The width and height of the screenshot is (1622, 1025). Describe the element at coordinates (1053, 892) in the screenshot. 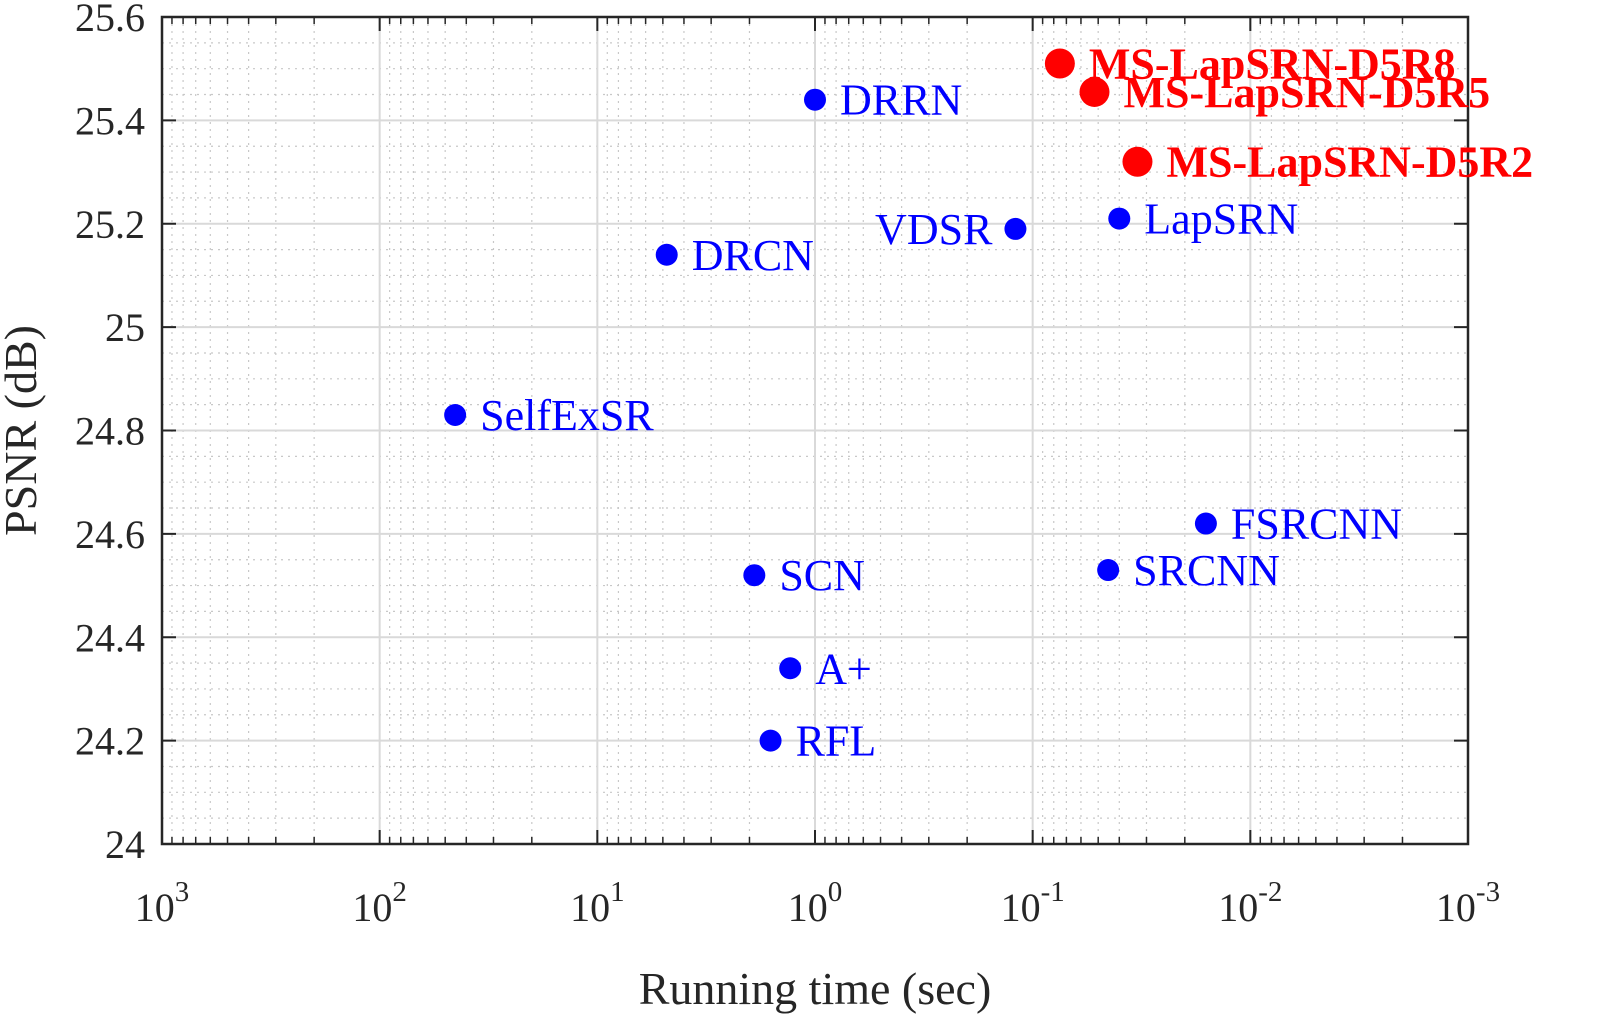

I see `x-tick-exponent: -1` at that location.